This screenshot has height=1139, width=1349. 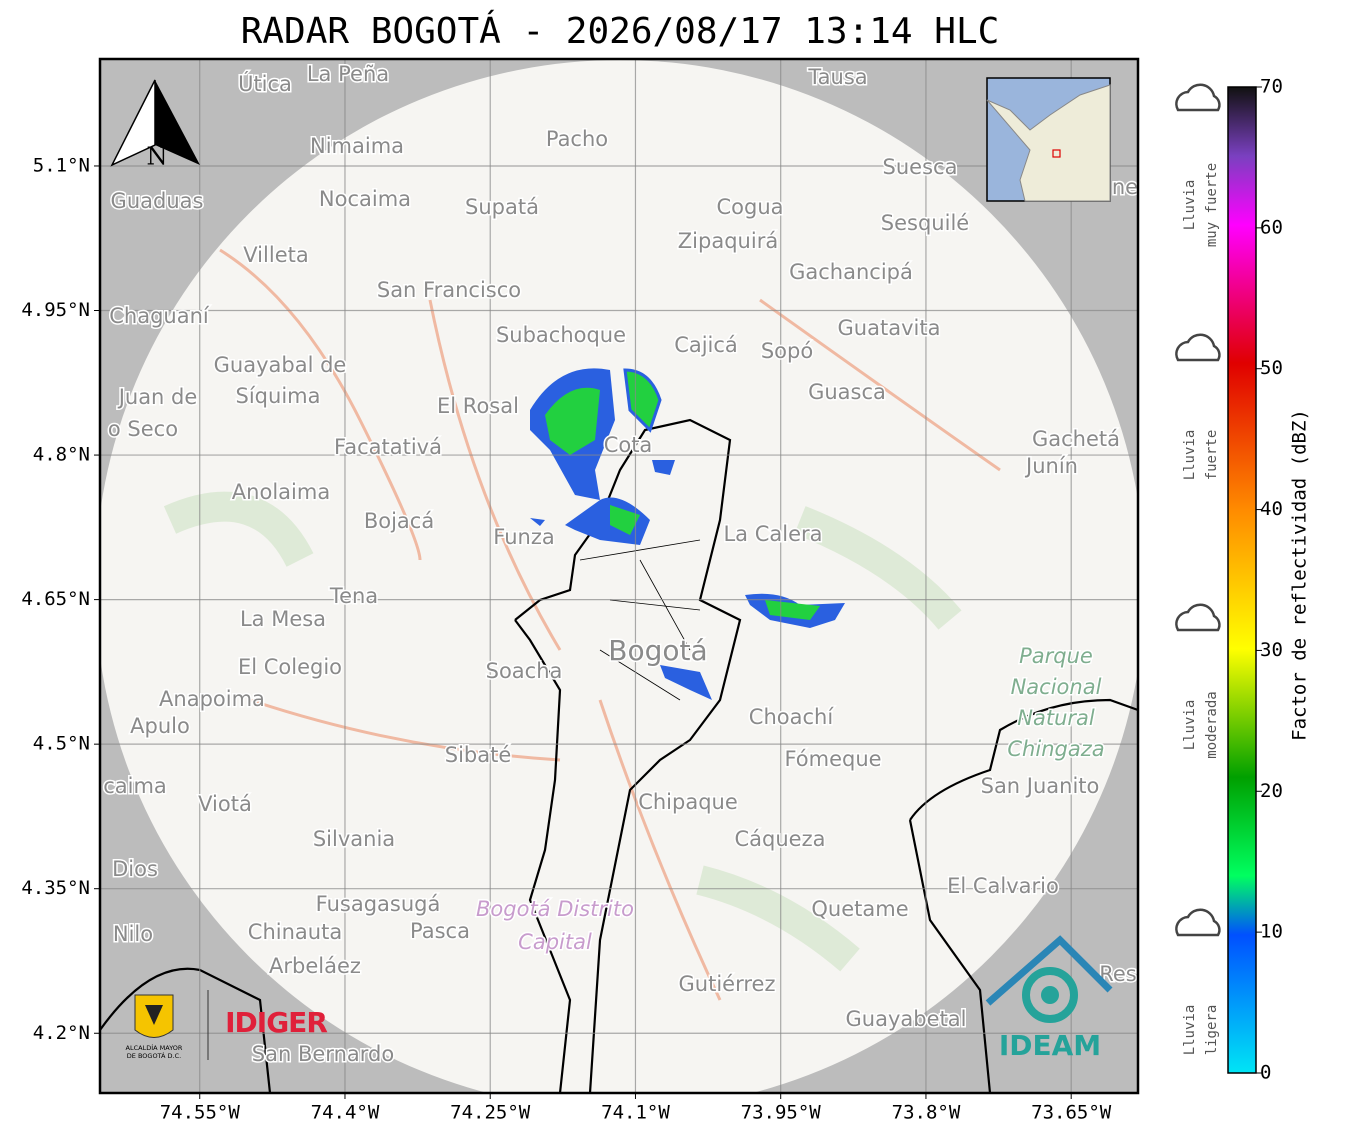 What do you see at coordinates (399, 521) in the screenshot?
I see `place-label: Bojacá` at bounding box center [399, 521].